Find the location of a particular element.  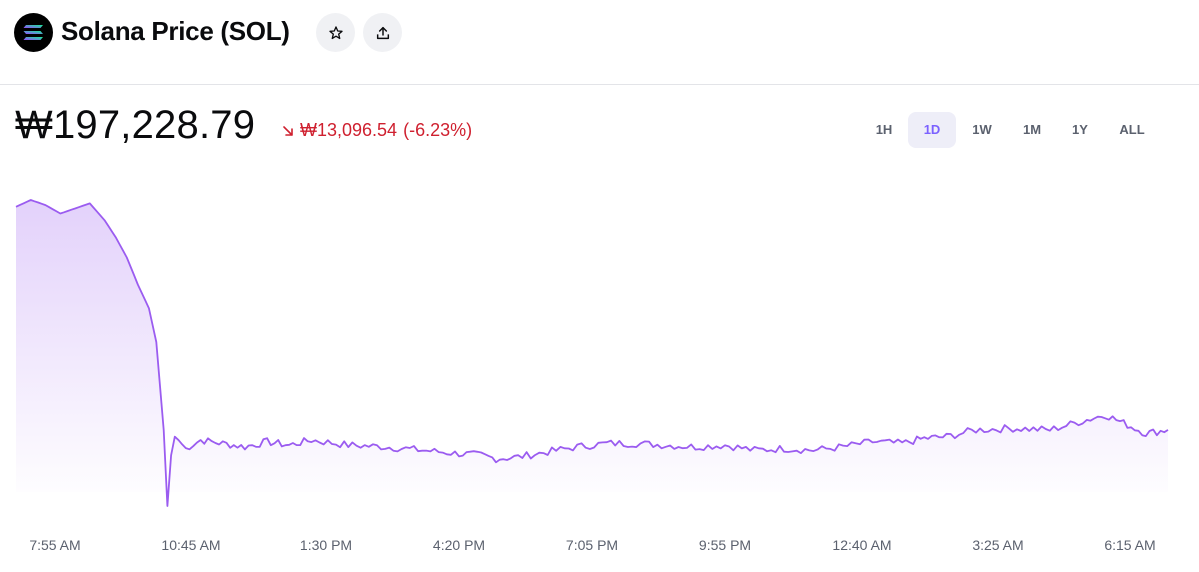

star-icon is located at coordinates (335, 32).